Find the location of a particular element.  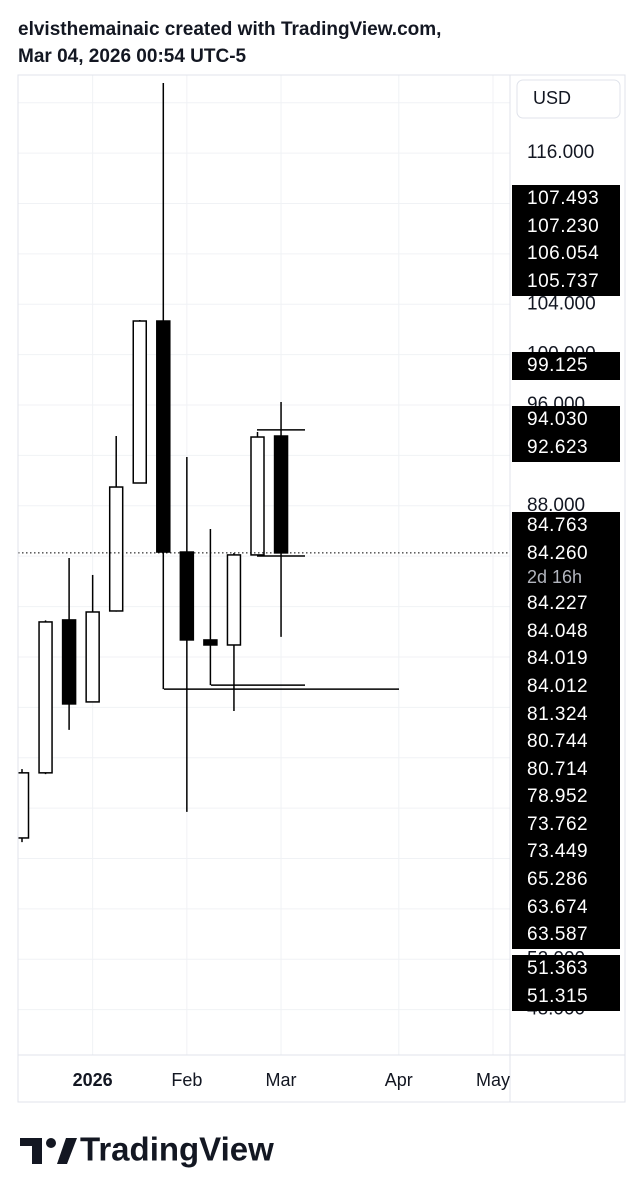

price-badge-label: 107.230 is located at coordinates (563, 226).